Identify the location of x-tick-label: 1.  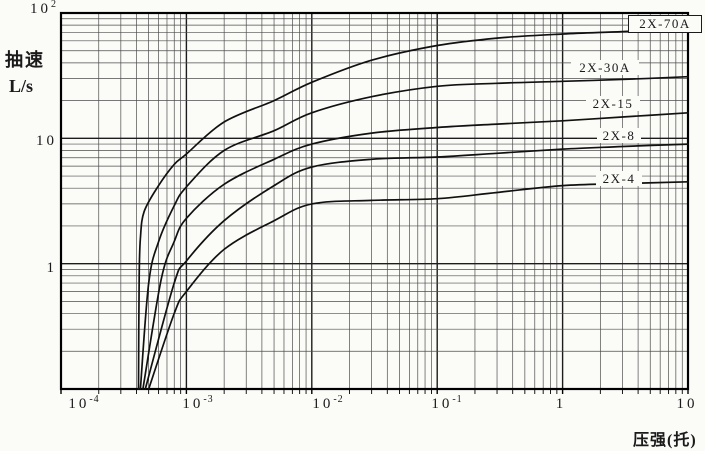
(561, 404).